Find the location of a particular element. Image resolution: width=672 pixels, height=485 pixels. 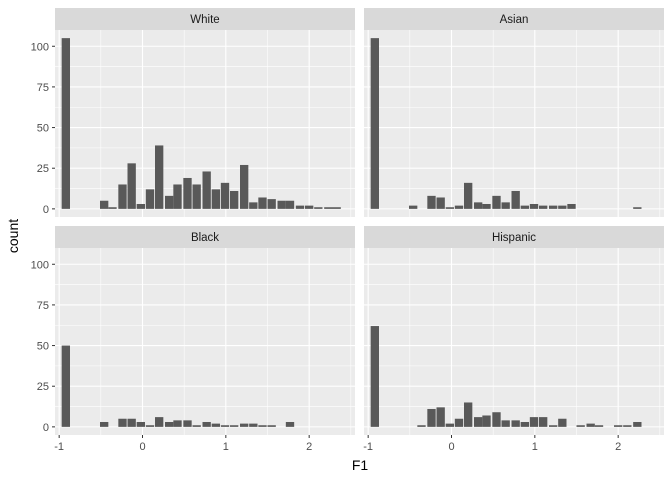

y-axis-title: count is located at coordinates (13, 236).